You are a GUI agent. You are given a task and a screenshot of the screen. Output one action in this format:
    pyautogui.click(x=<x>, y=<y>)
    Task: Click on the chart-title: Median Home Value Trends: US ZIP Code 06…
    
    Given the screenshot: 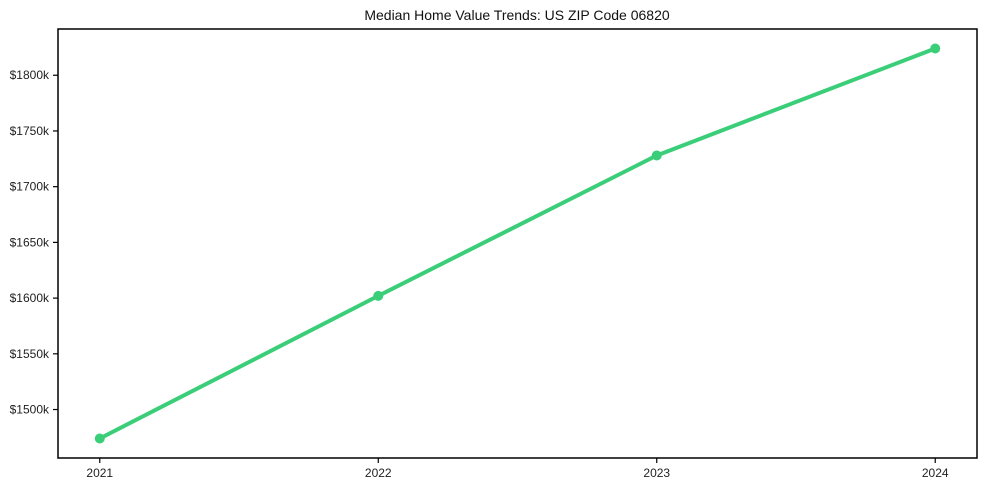 What is the action you would take?
    pyautogui.click(x=517, y=15)
    